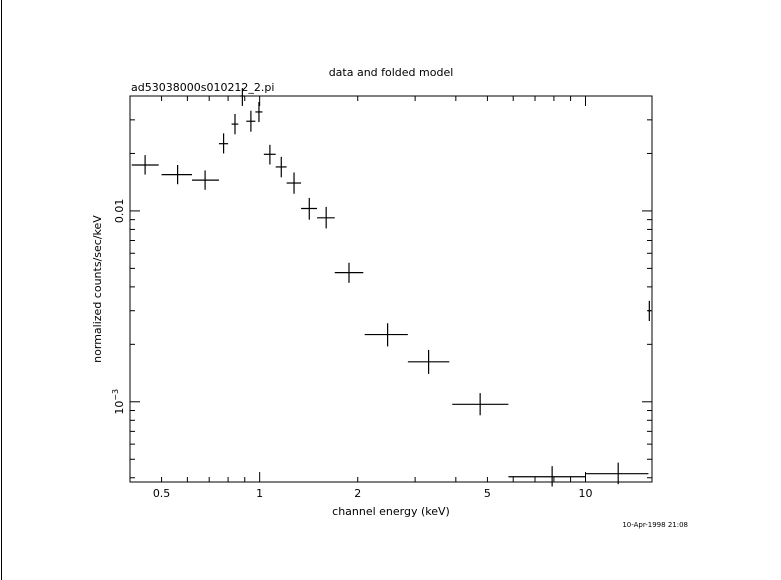 This screenshot has width=781, height=580. Describe the element at coordinates (391, 511) in the screenshot. I see `x-axis-label: channel energy (keV)` at that location.